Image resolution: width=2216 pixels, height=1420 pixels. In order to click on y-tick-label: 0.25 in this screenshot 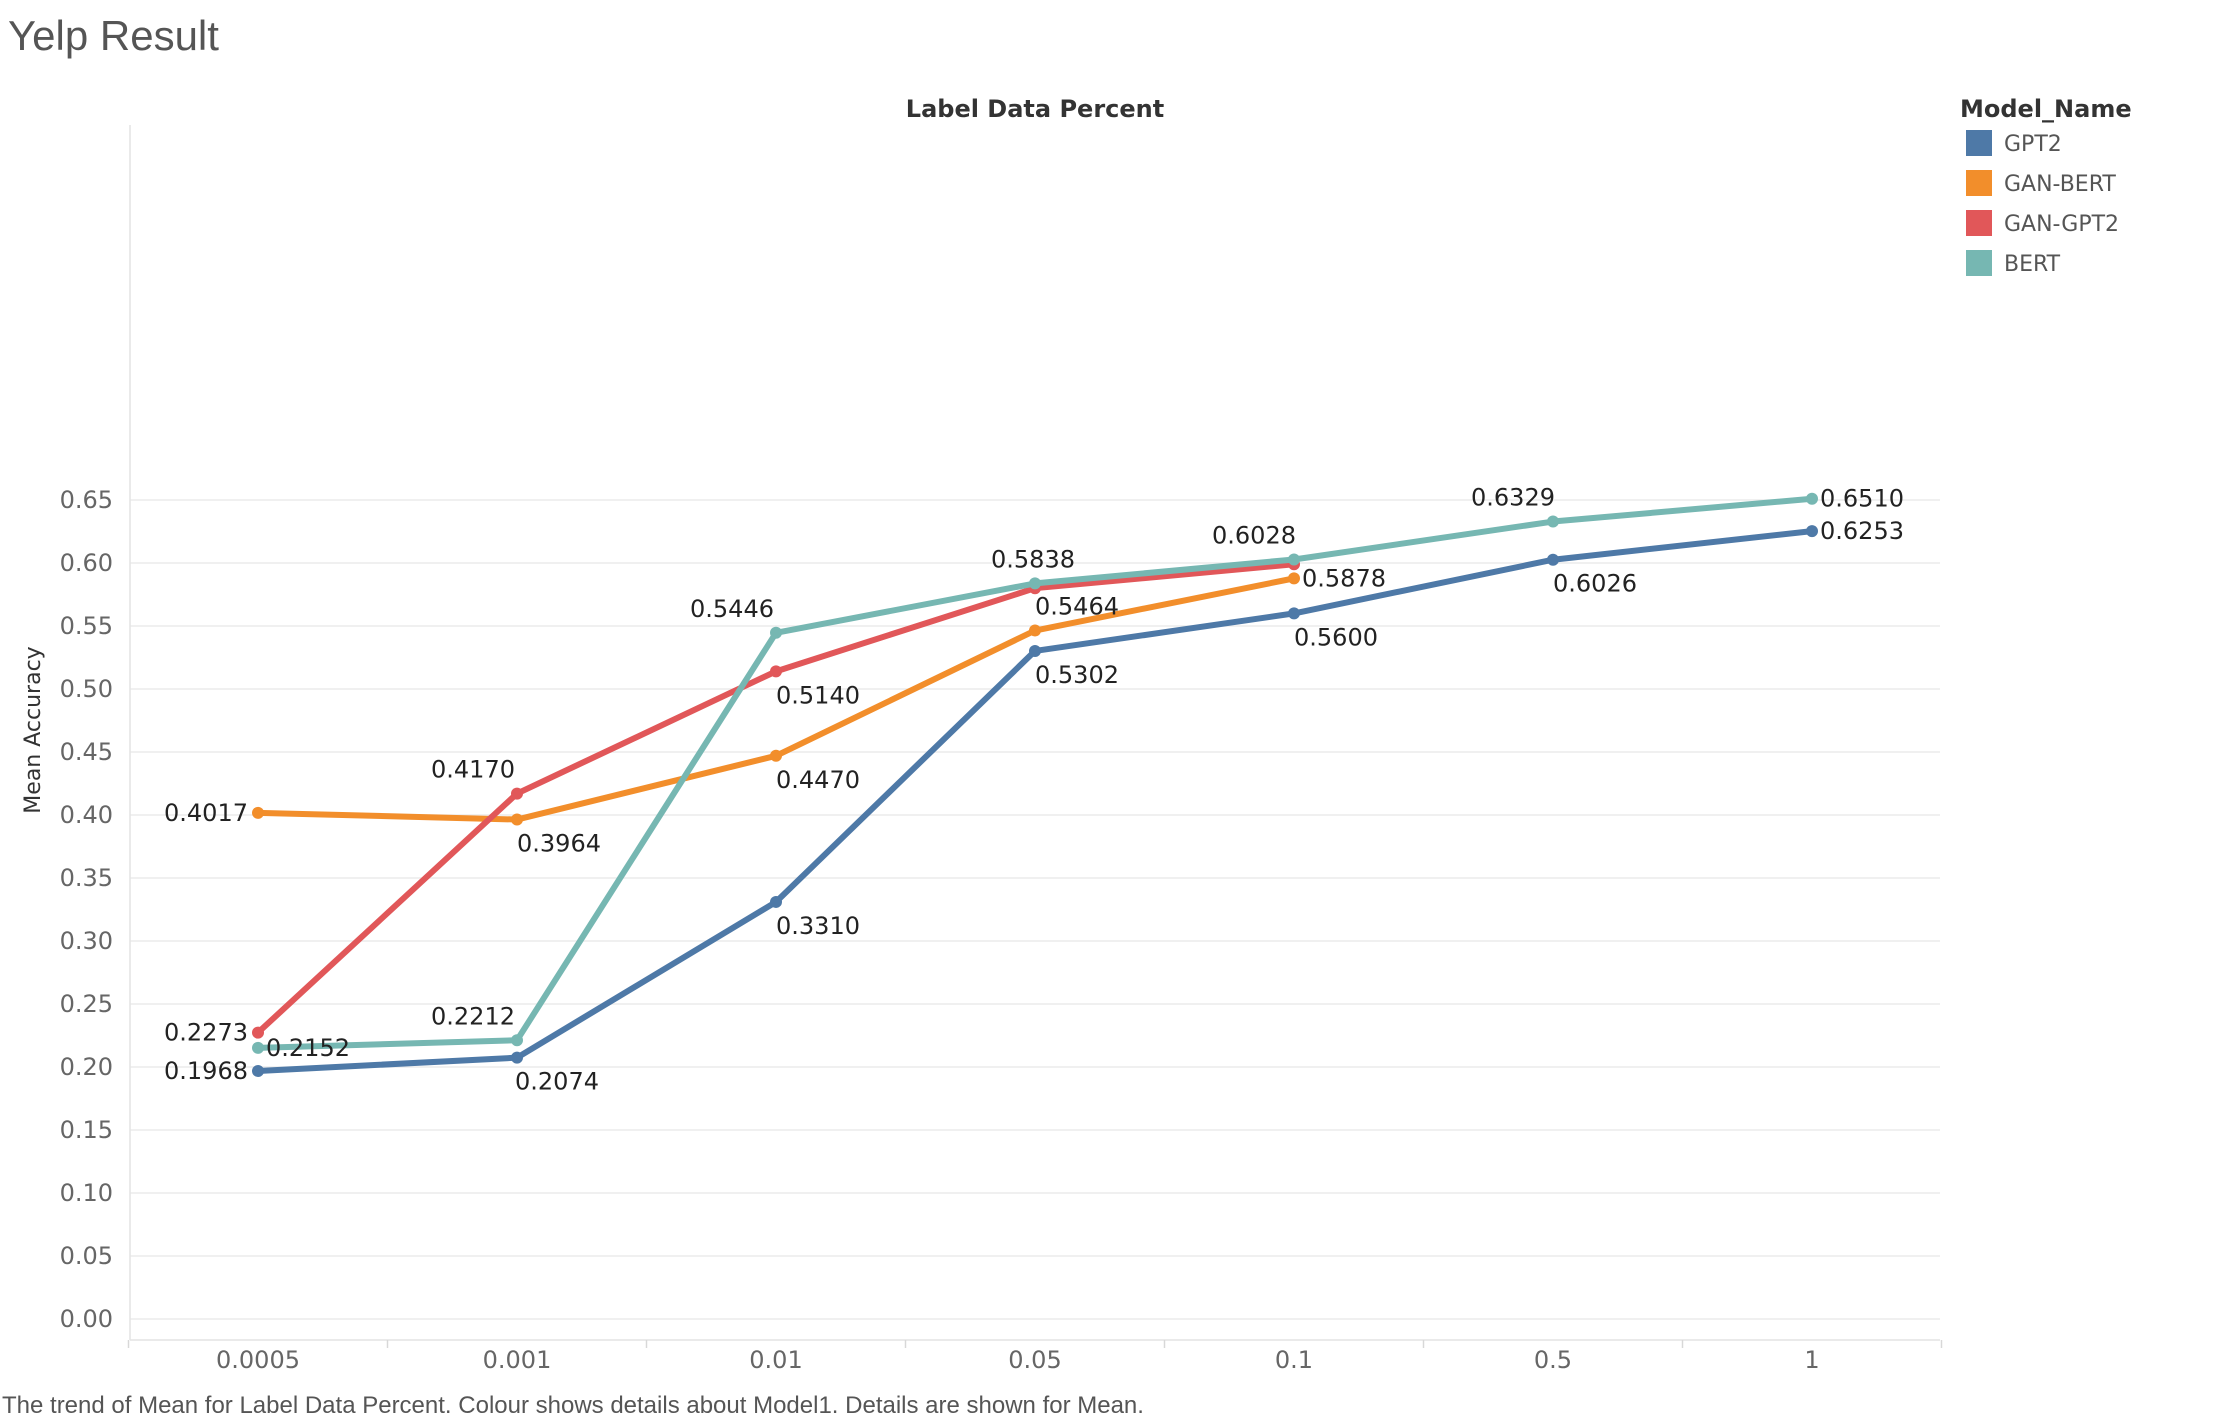, I will do `click(86, 1004)`.